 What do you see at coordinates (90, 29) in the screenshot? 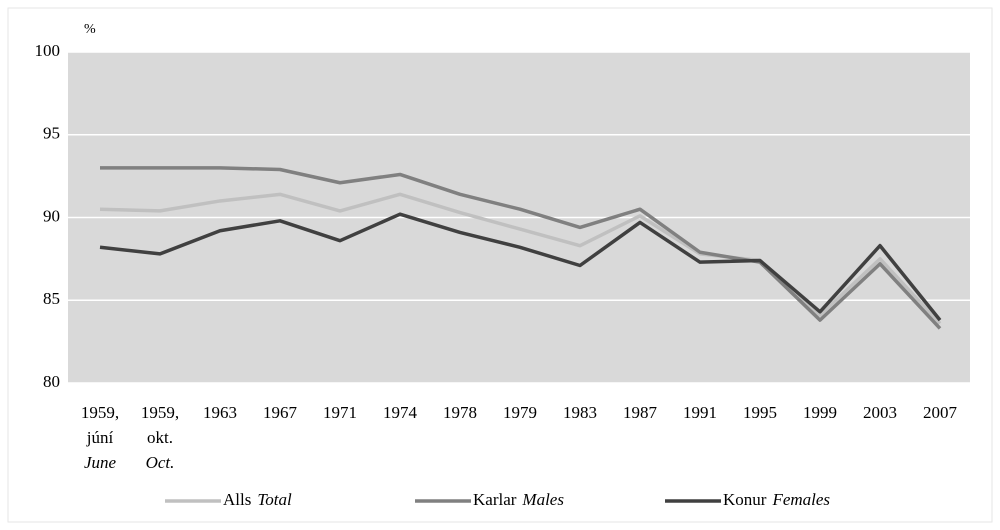
I see `y-unit: %` at bounding box center [90, 29].